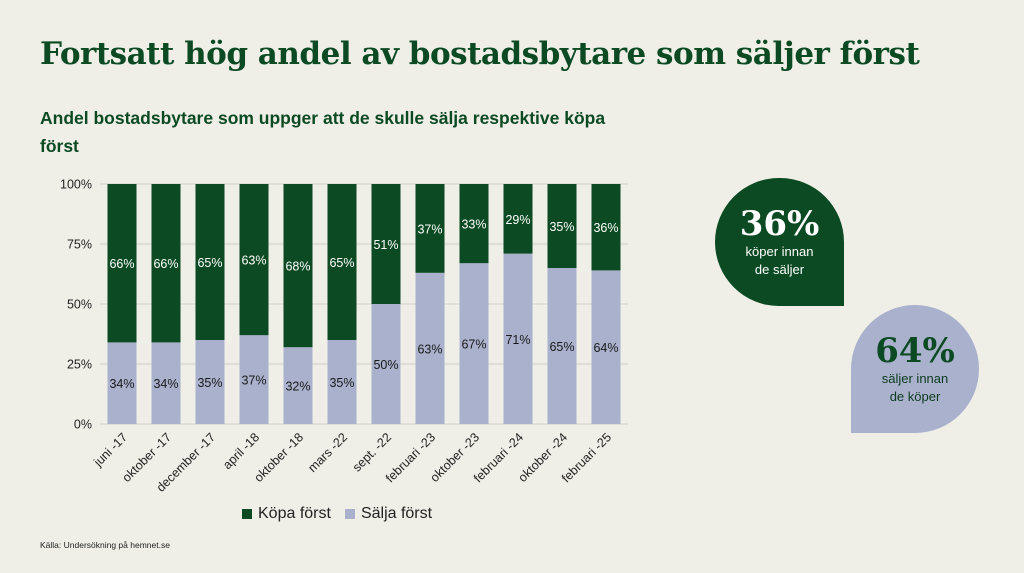 The image size is (1024, 573). What do you see at coordinates (76, 185) in the screenshot?
I see `y-tick-label: 100%` at bounding box center [76, 185].